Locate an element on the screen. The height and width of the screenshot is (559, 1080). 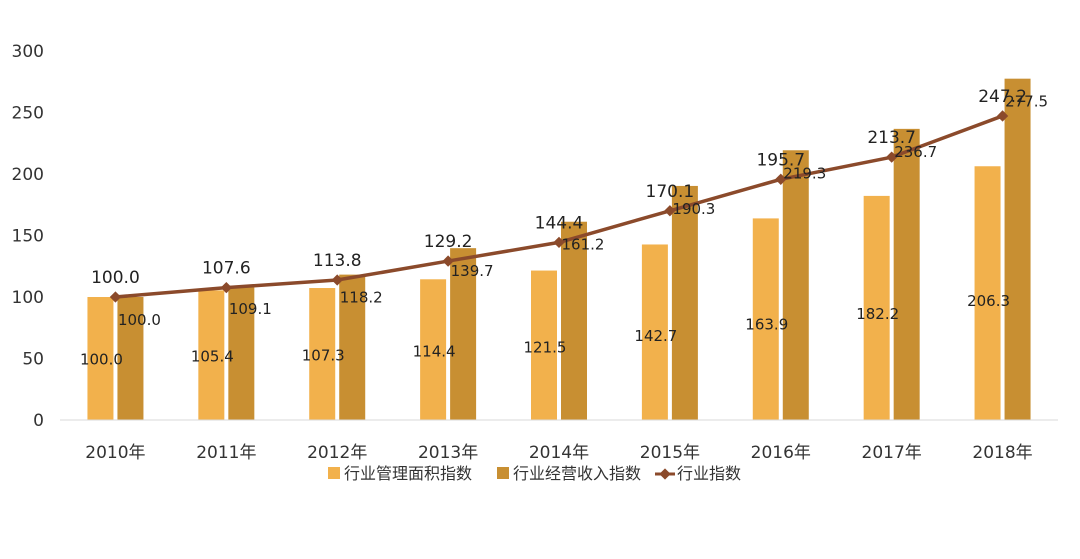
bar-data-label: 109.1 is located at coordinates (250, 309).